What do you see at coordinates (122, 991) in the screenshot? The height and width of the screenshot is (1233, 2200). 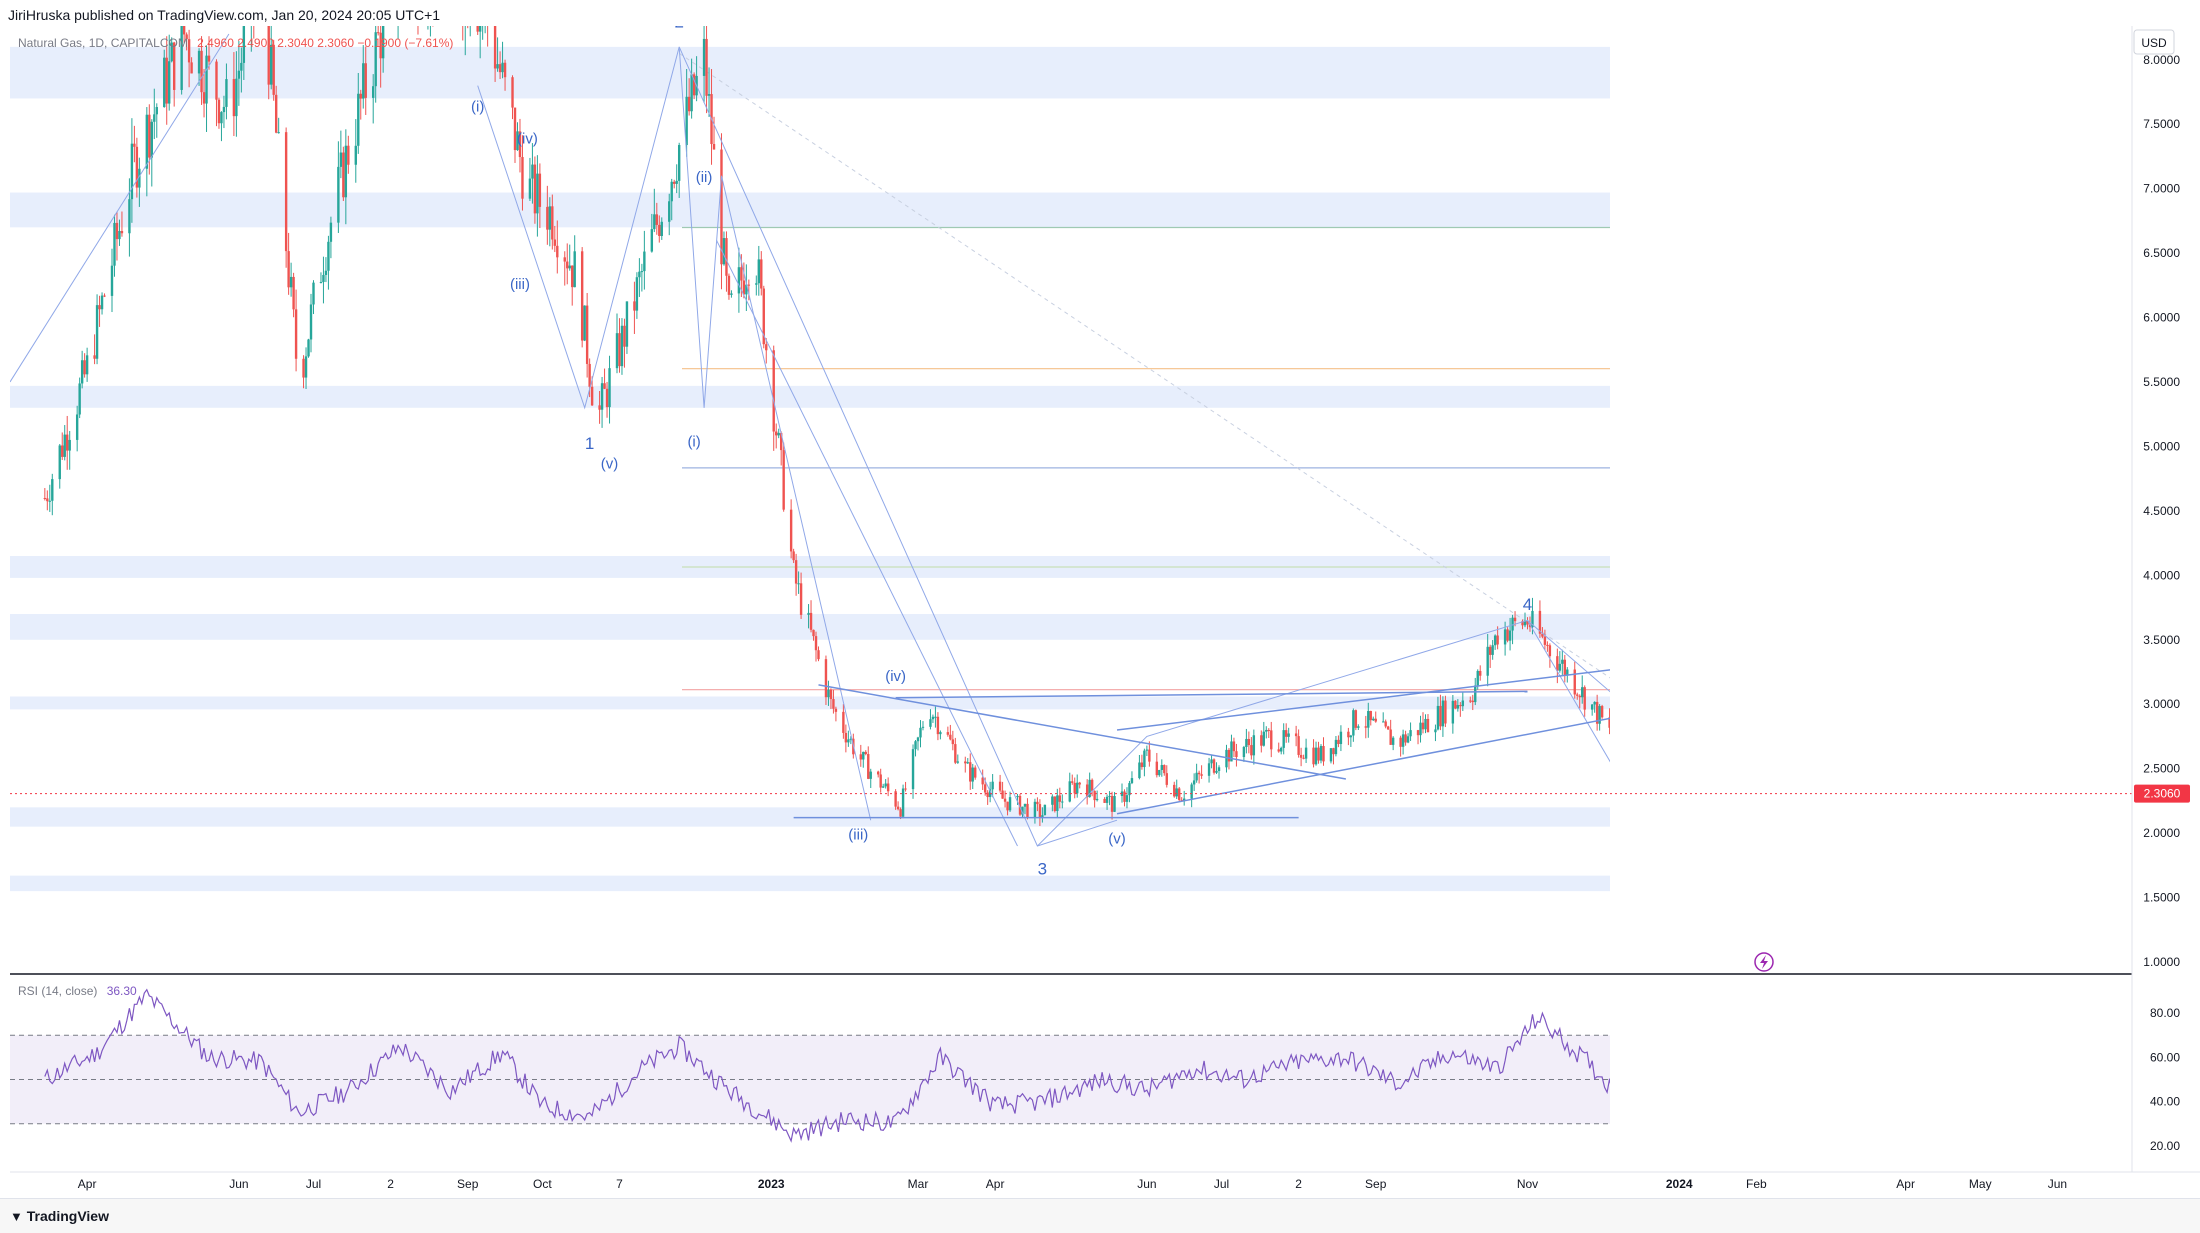 I see `rsi-value: 36.30` at bounding box center [122, 991].